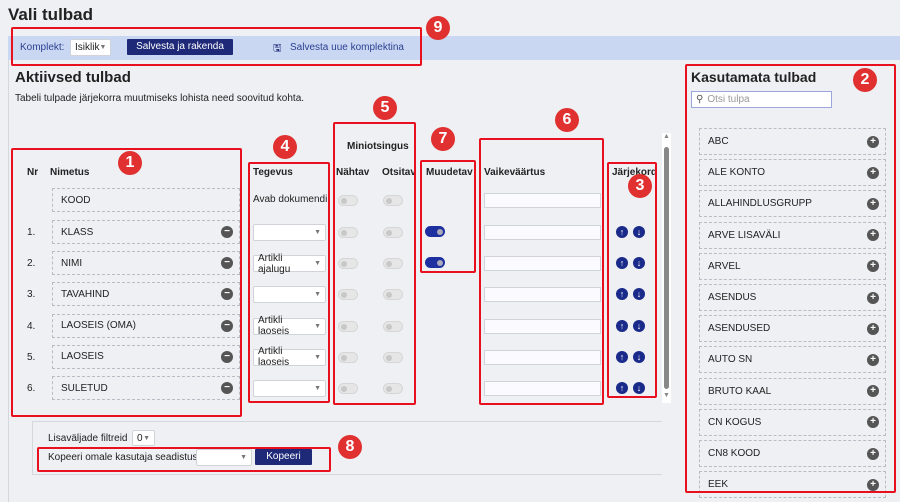  Describe the element at coordinates (274, 357) in the screenshot. I see `action-value: Artikli laoseis` at that location.